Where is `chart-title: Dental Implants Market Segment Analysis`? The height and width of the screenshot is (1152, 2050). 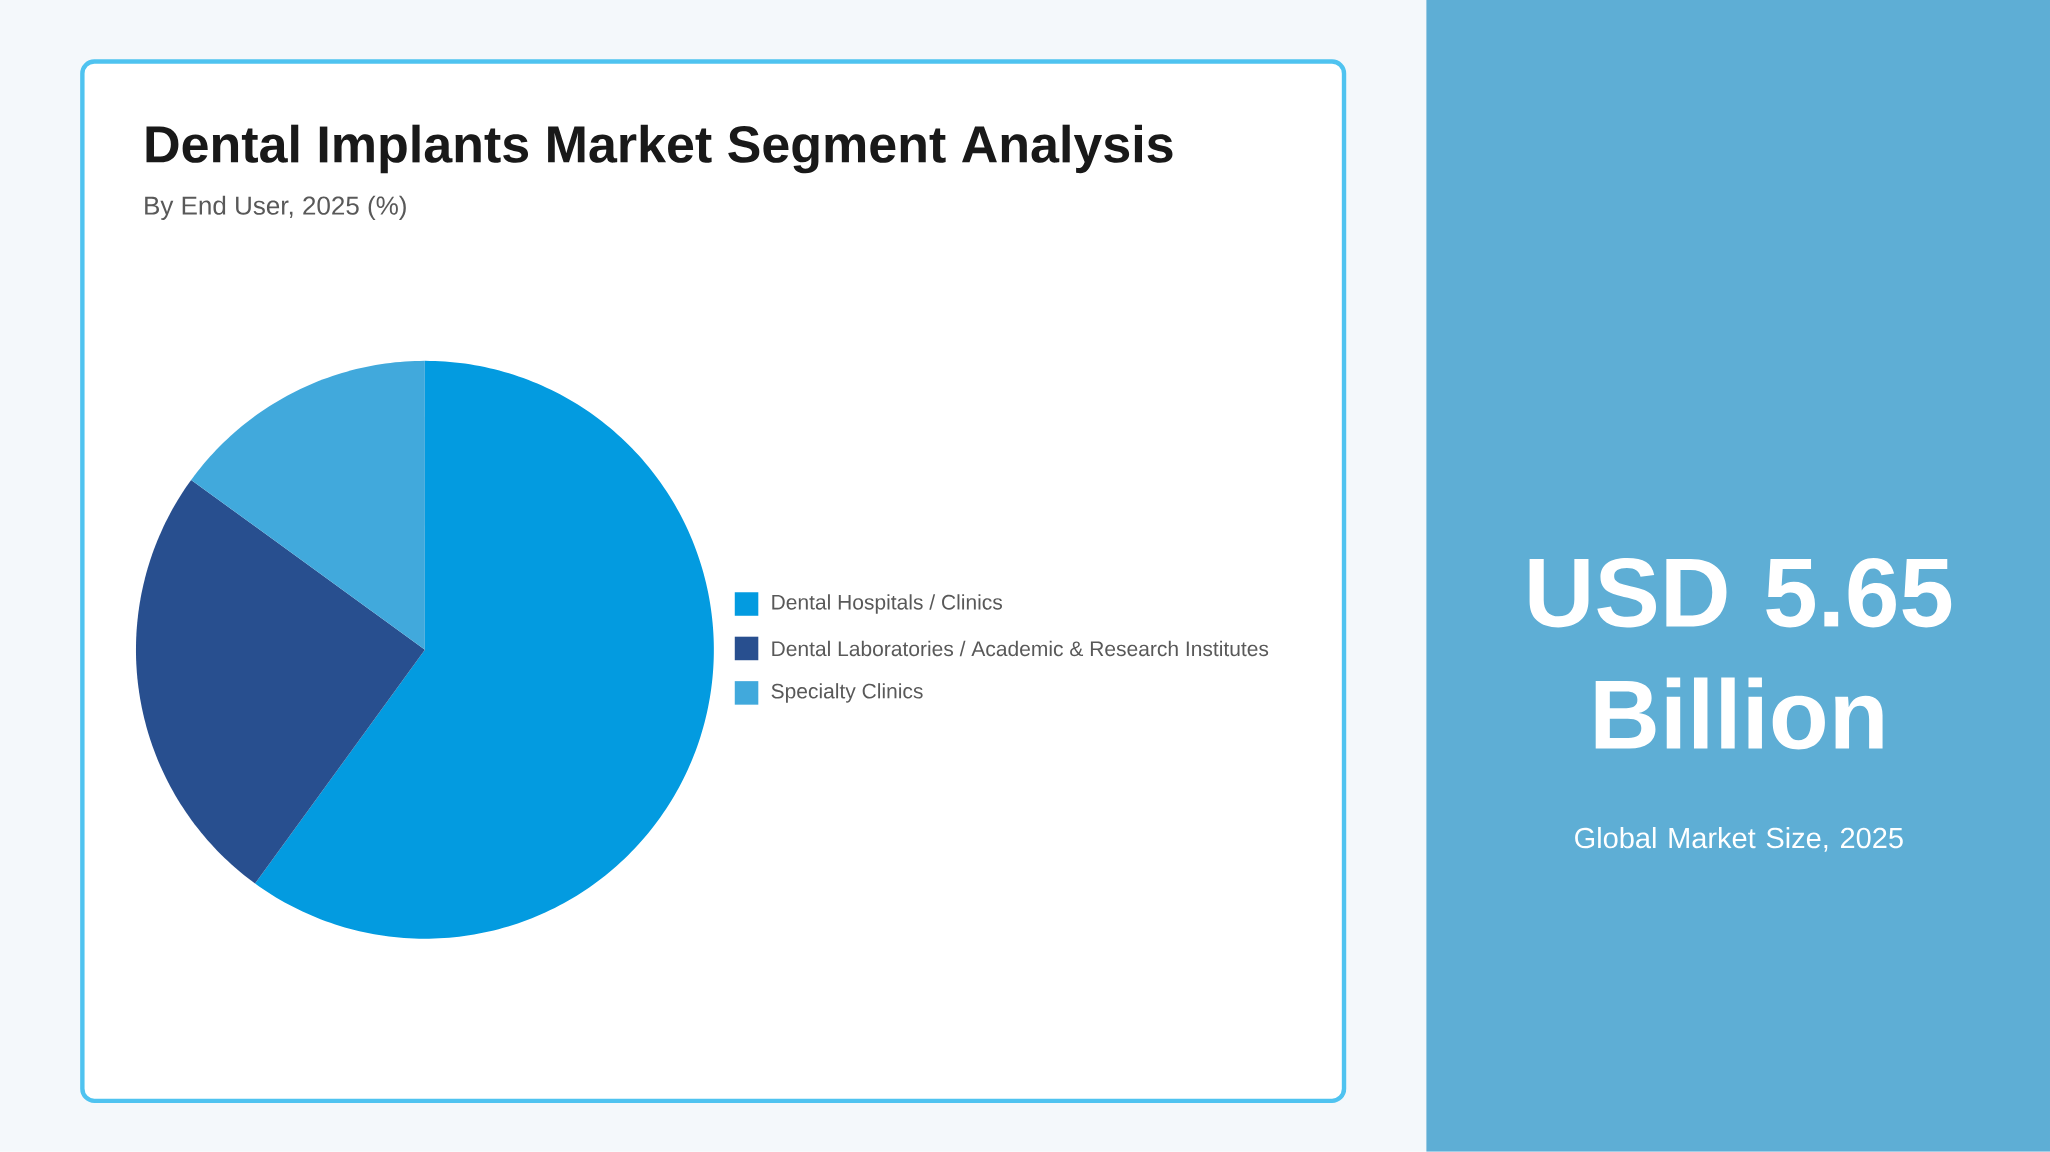
chart-title: Dental Implants Market Segment Analysis is located at coordinates (659, 149).